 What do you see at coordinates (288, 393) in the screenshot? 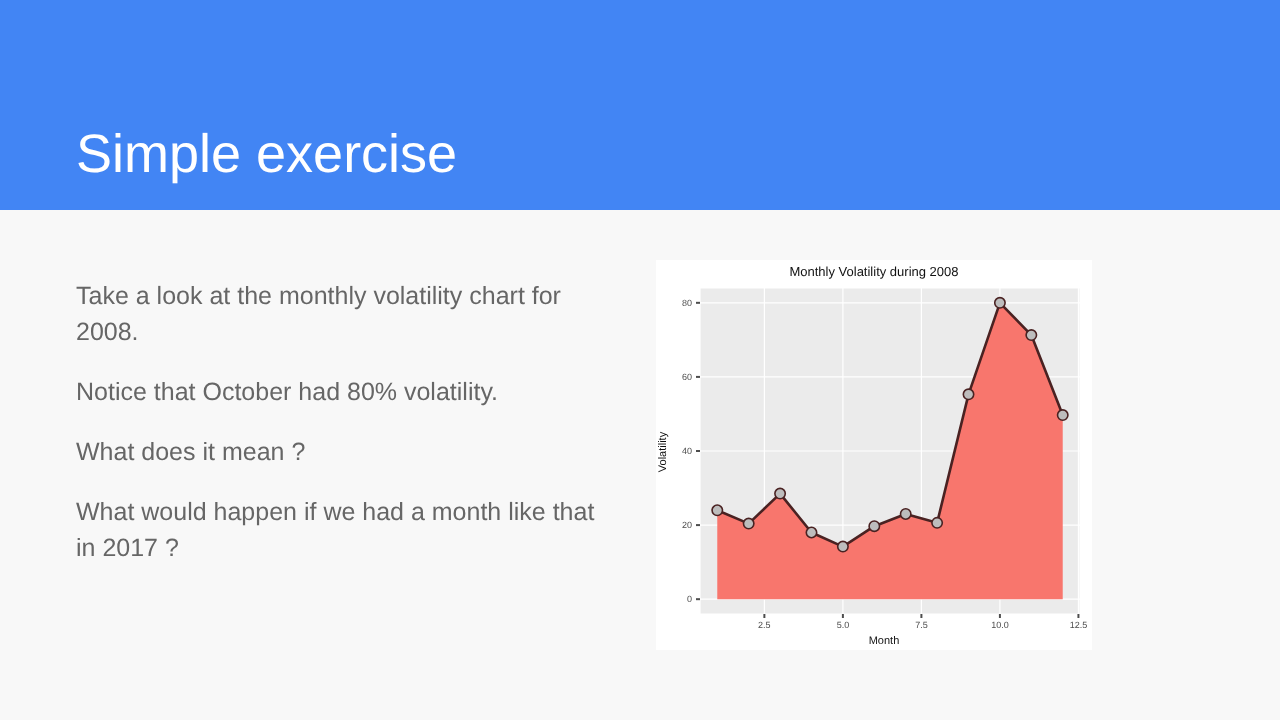
I see `text: Notice that October had 80% volatility.` at bounding box center [288, 393].